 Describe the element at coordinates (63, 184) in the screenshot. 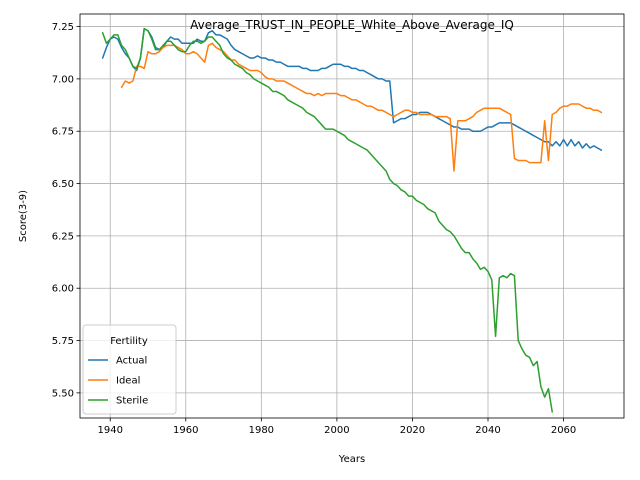

I see `y-tick-label: 6.50` at that location.